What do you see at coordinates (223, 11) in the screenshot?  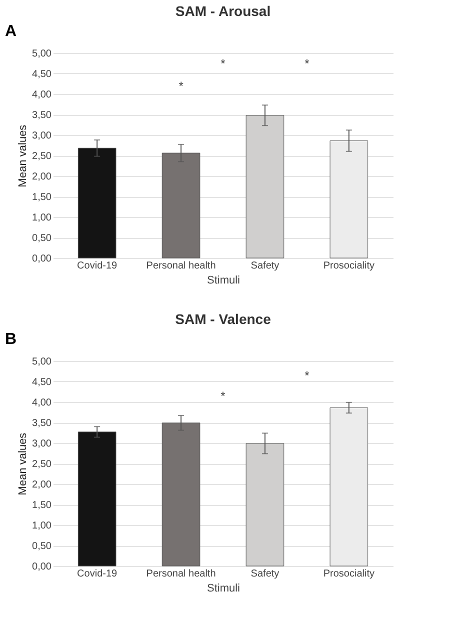 I see `chart-title: SAM - Arousal` at bounding box center [223, 11].